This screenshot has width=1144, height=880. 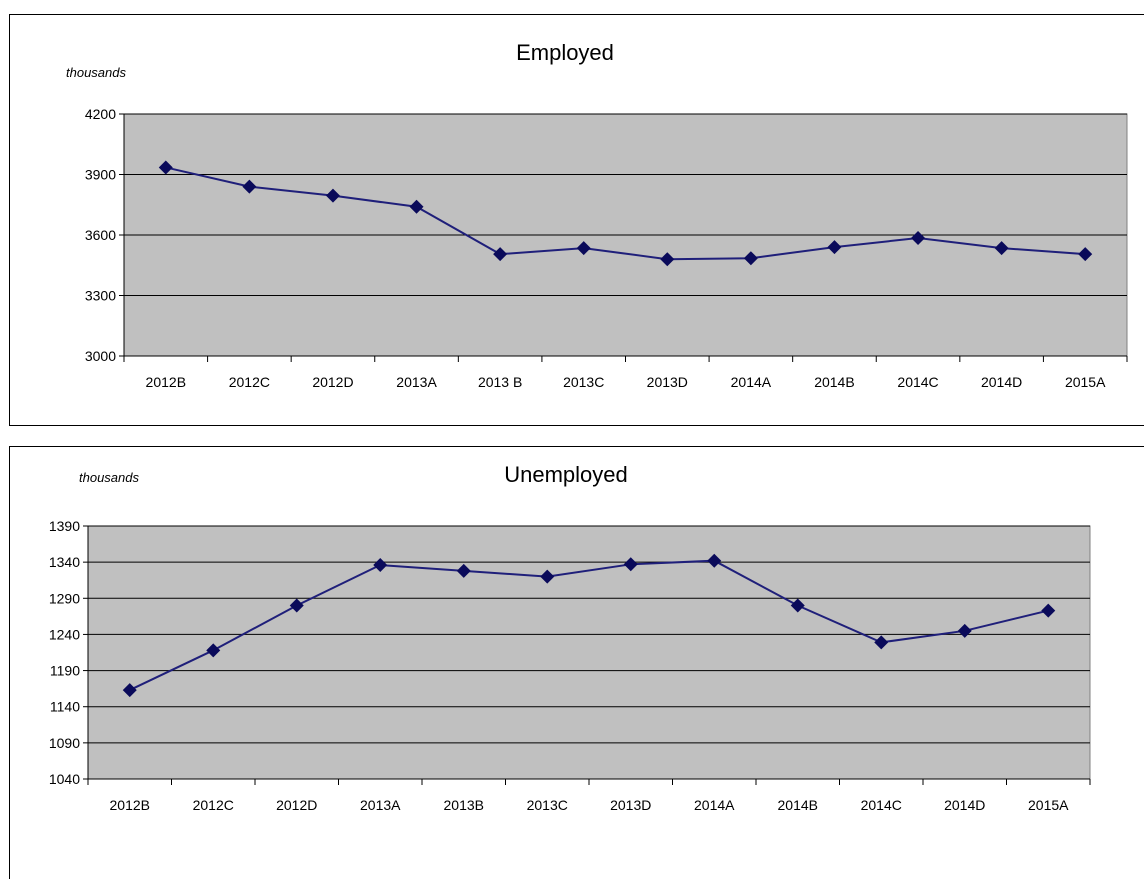 What do you see at coordinates (64, 779) in the screenshot?
I see `y-tick-label: 1040` at bounding box center [64, 779].